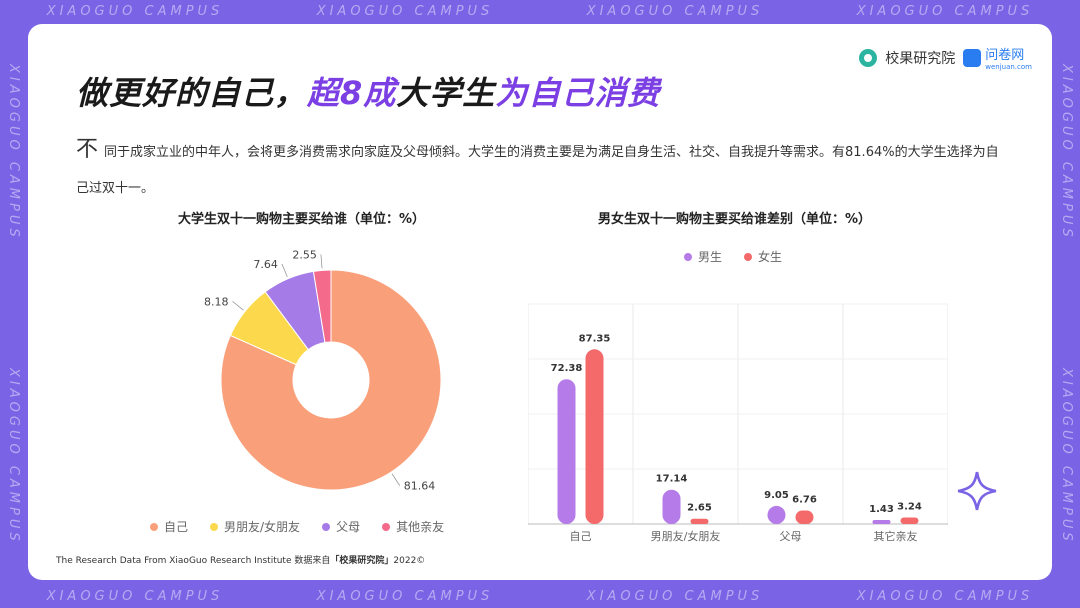  I want to click on bar-data-label: 2.65, so click(699, 508).